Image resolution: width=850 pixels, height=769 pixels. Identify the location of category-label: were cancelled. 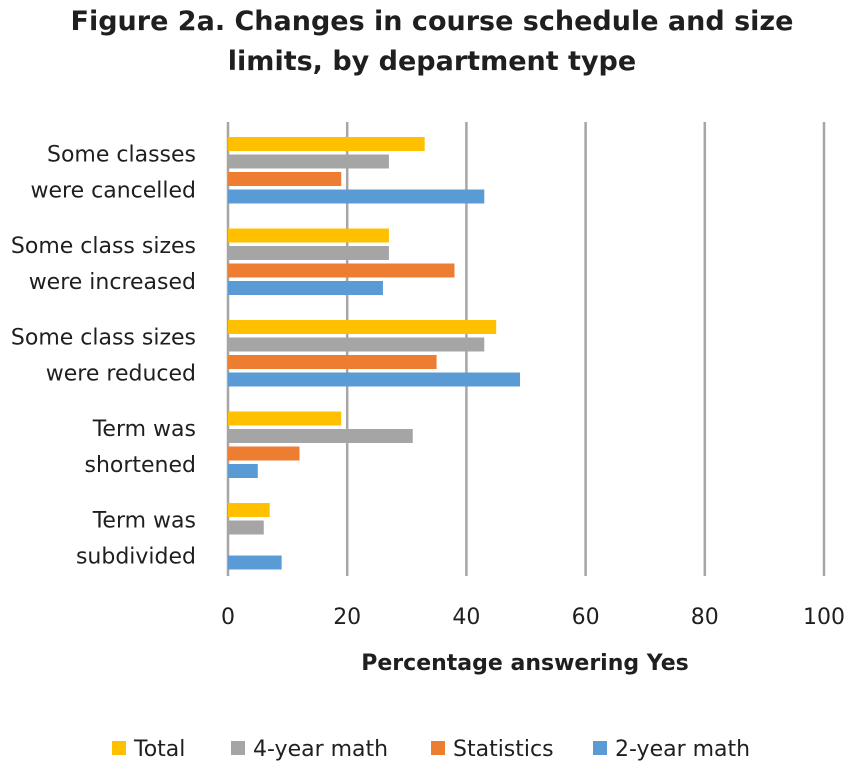
(114, 190).